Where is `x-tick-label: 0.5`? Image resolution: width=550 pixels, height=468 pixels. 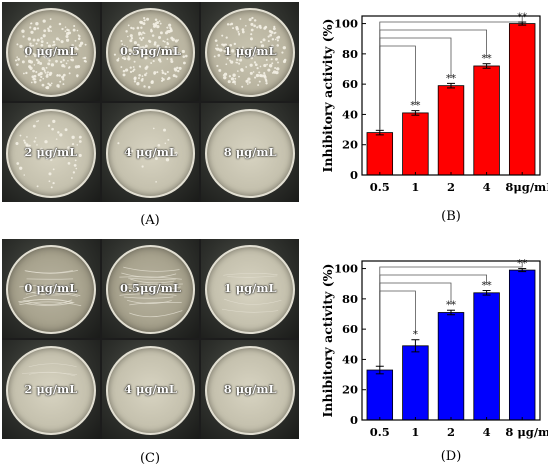
x-tick-label: 0.5 is located at coordinates (380, 432).